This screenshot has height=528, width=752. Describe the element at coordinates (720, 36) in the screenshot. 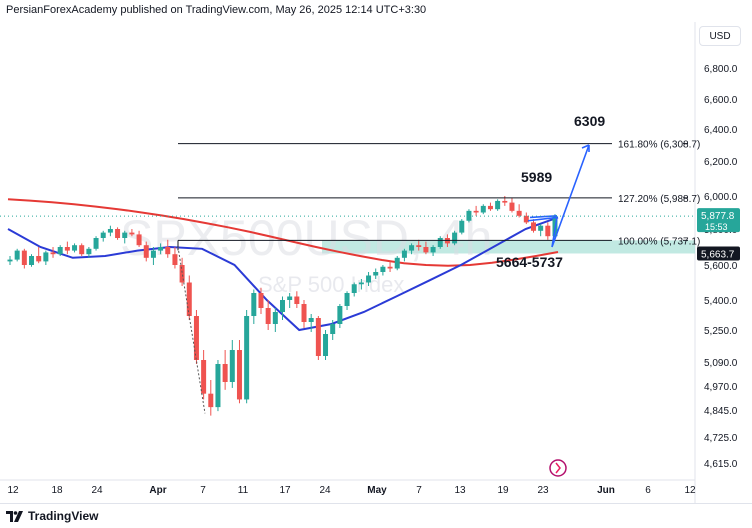

I see `currency-button: USD` at that location.